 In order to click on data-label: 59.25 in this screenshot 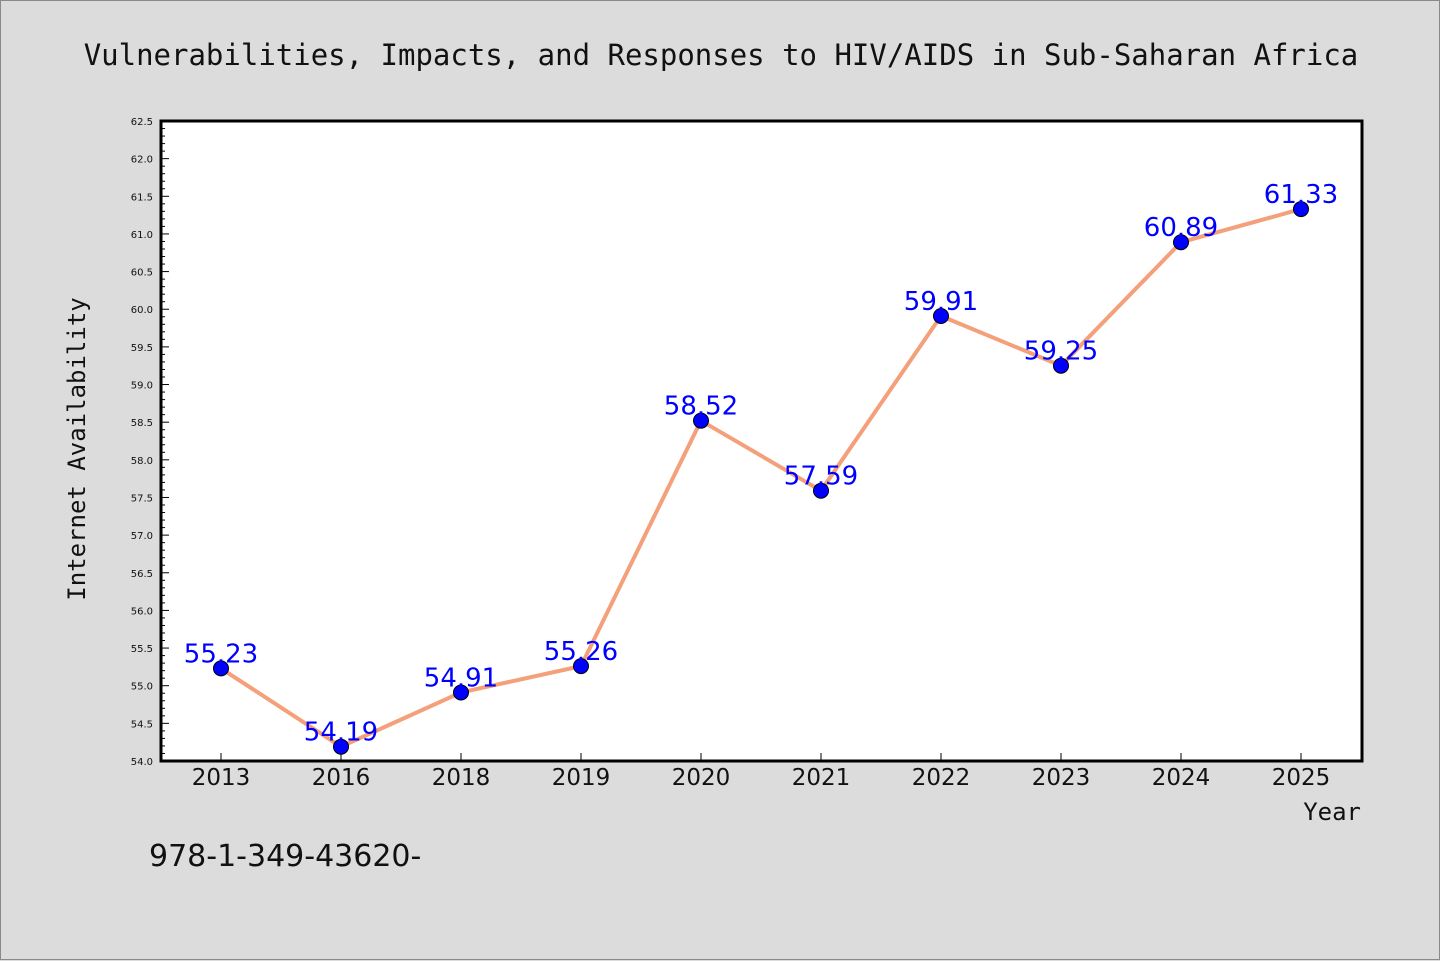, I will do `click(1061, 352)`.